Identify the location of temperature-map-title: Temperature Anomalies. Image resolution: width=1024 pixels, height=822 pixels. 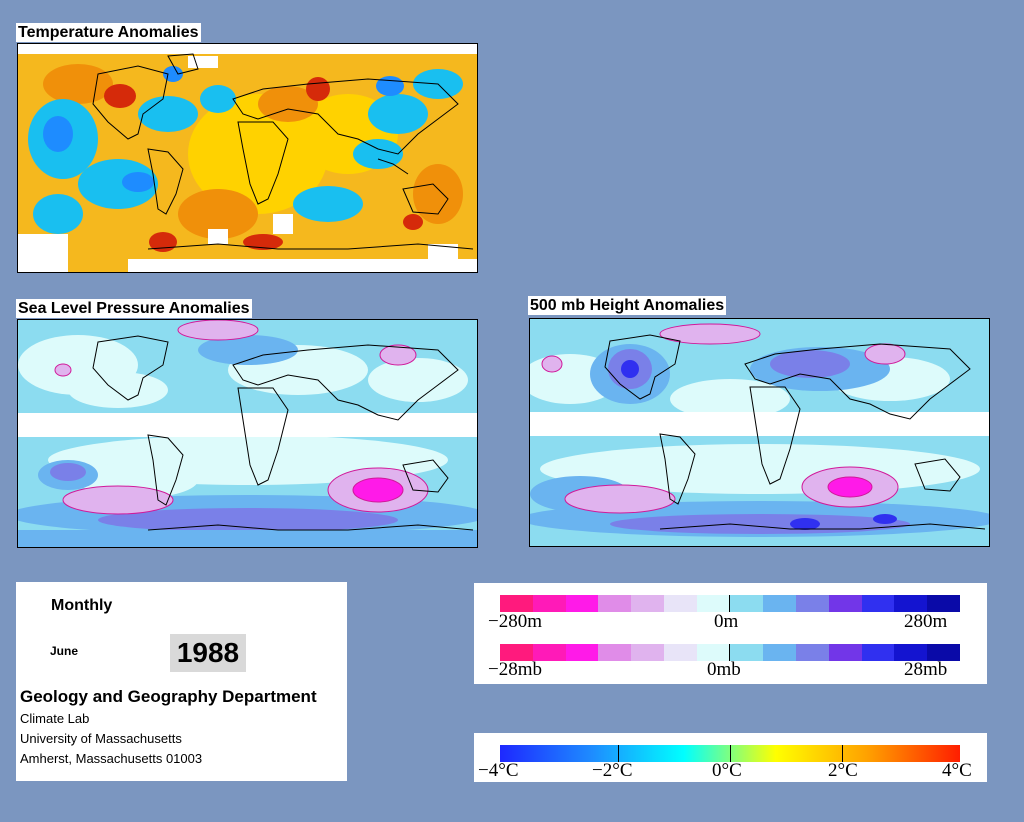
(108, 32).